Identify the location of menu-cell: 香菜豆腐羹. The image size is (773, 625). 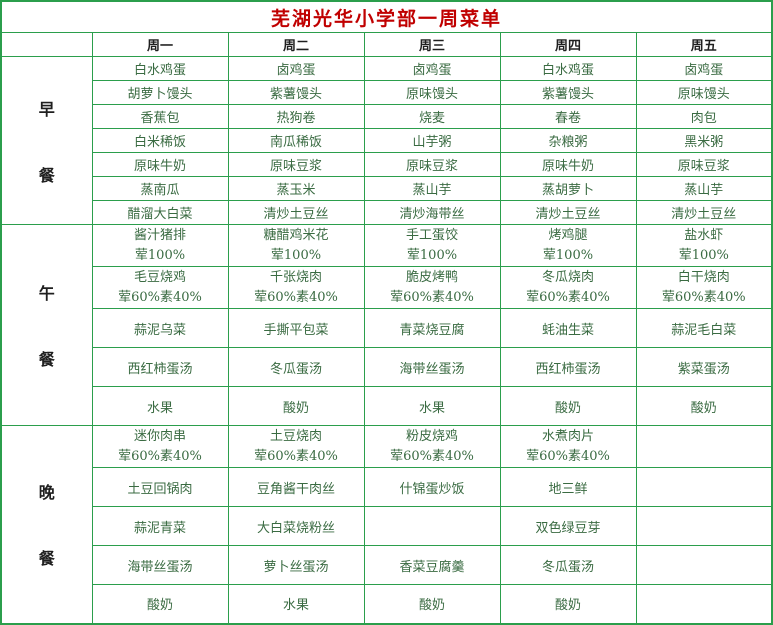
(432, 565).